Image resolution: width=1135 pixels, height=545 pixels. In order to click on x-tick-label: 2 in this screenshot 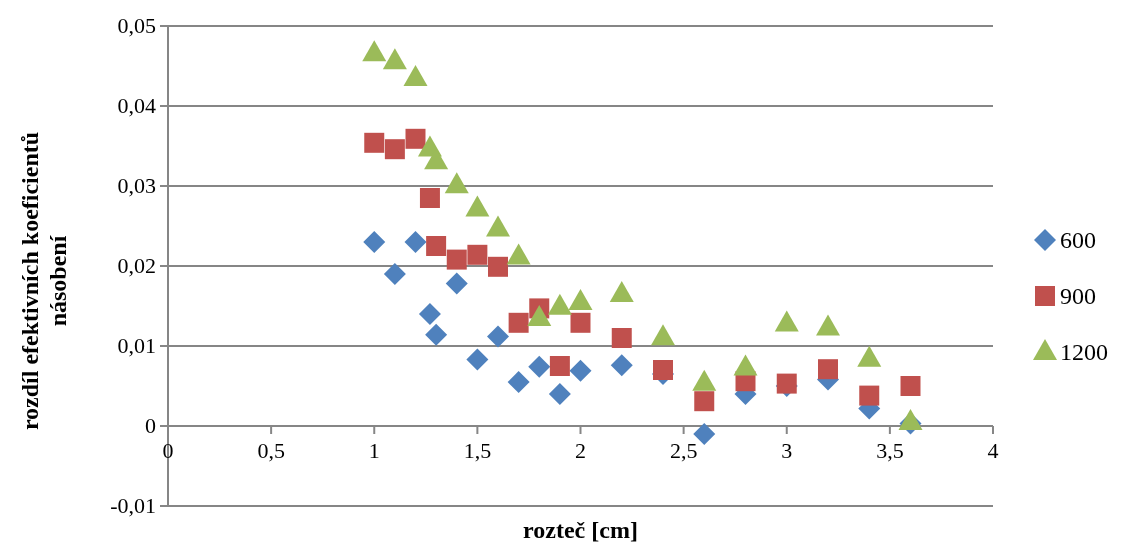, I will do `click(580, 450)`.